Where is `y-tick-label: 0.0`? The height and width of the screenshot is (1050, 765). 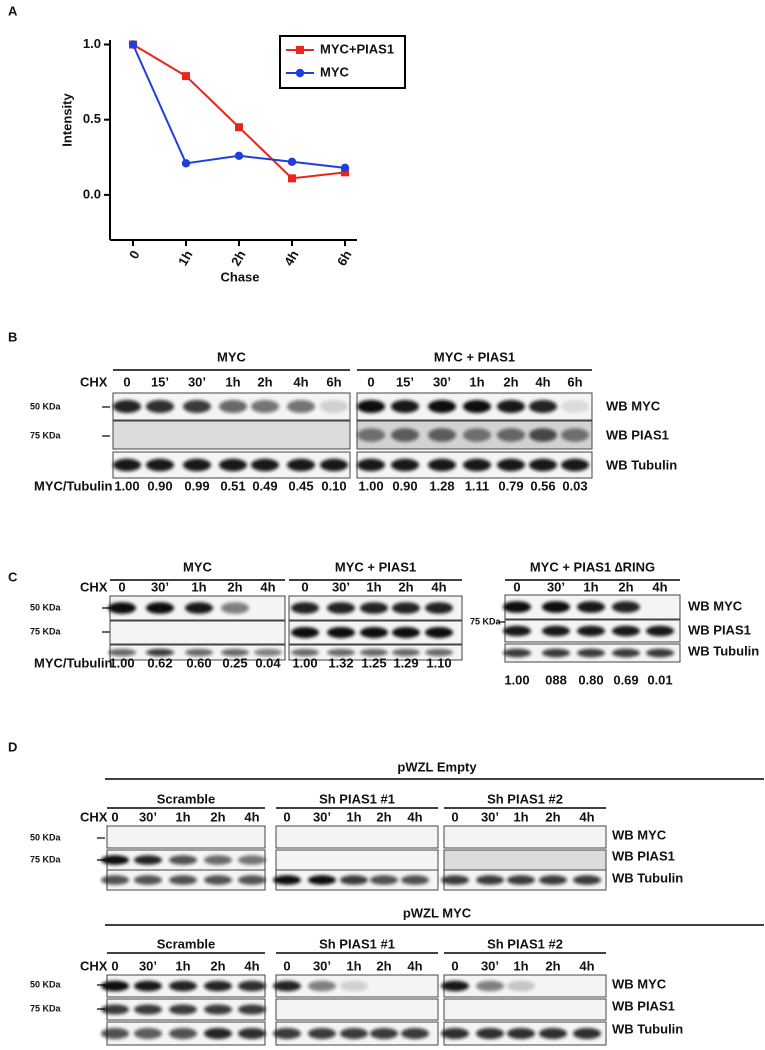 y-tick-label: 0.0 is located at coordinates (92, 193).